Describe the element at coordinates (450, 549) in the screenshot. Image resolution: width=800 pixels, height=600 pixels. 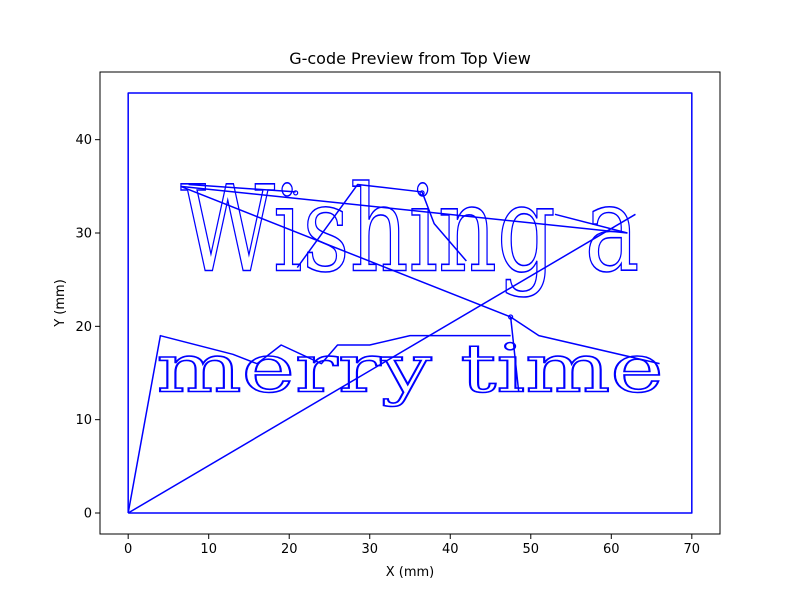
I see `x-tick-label: 40` at that location.